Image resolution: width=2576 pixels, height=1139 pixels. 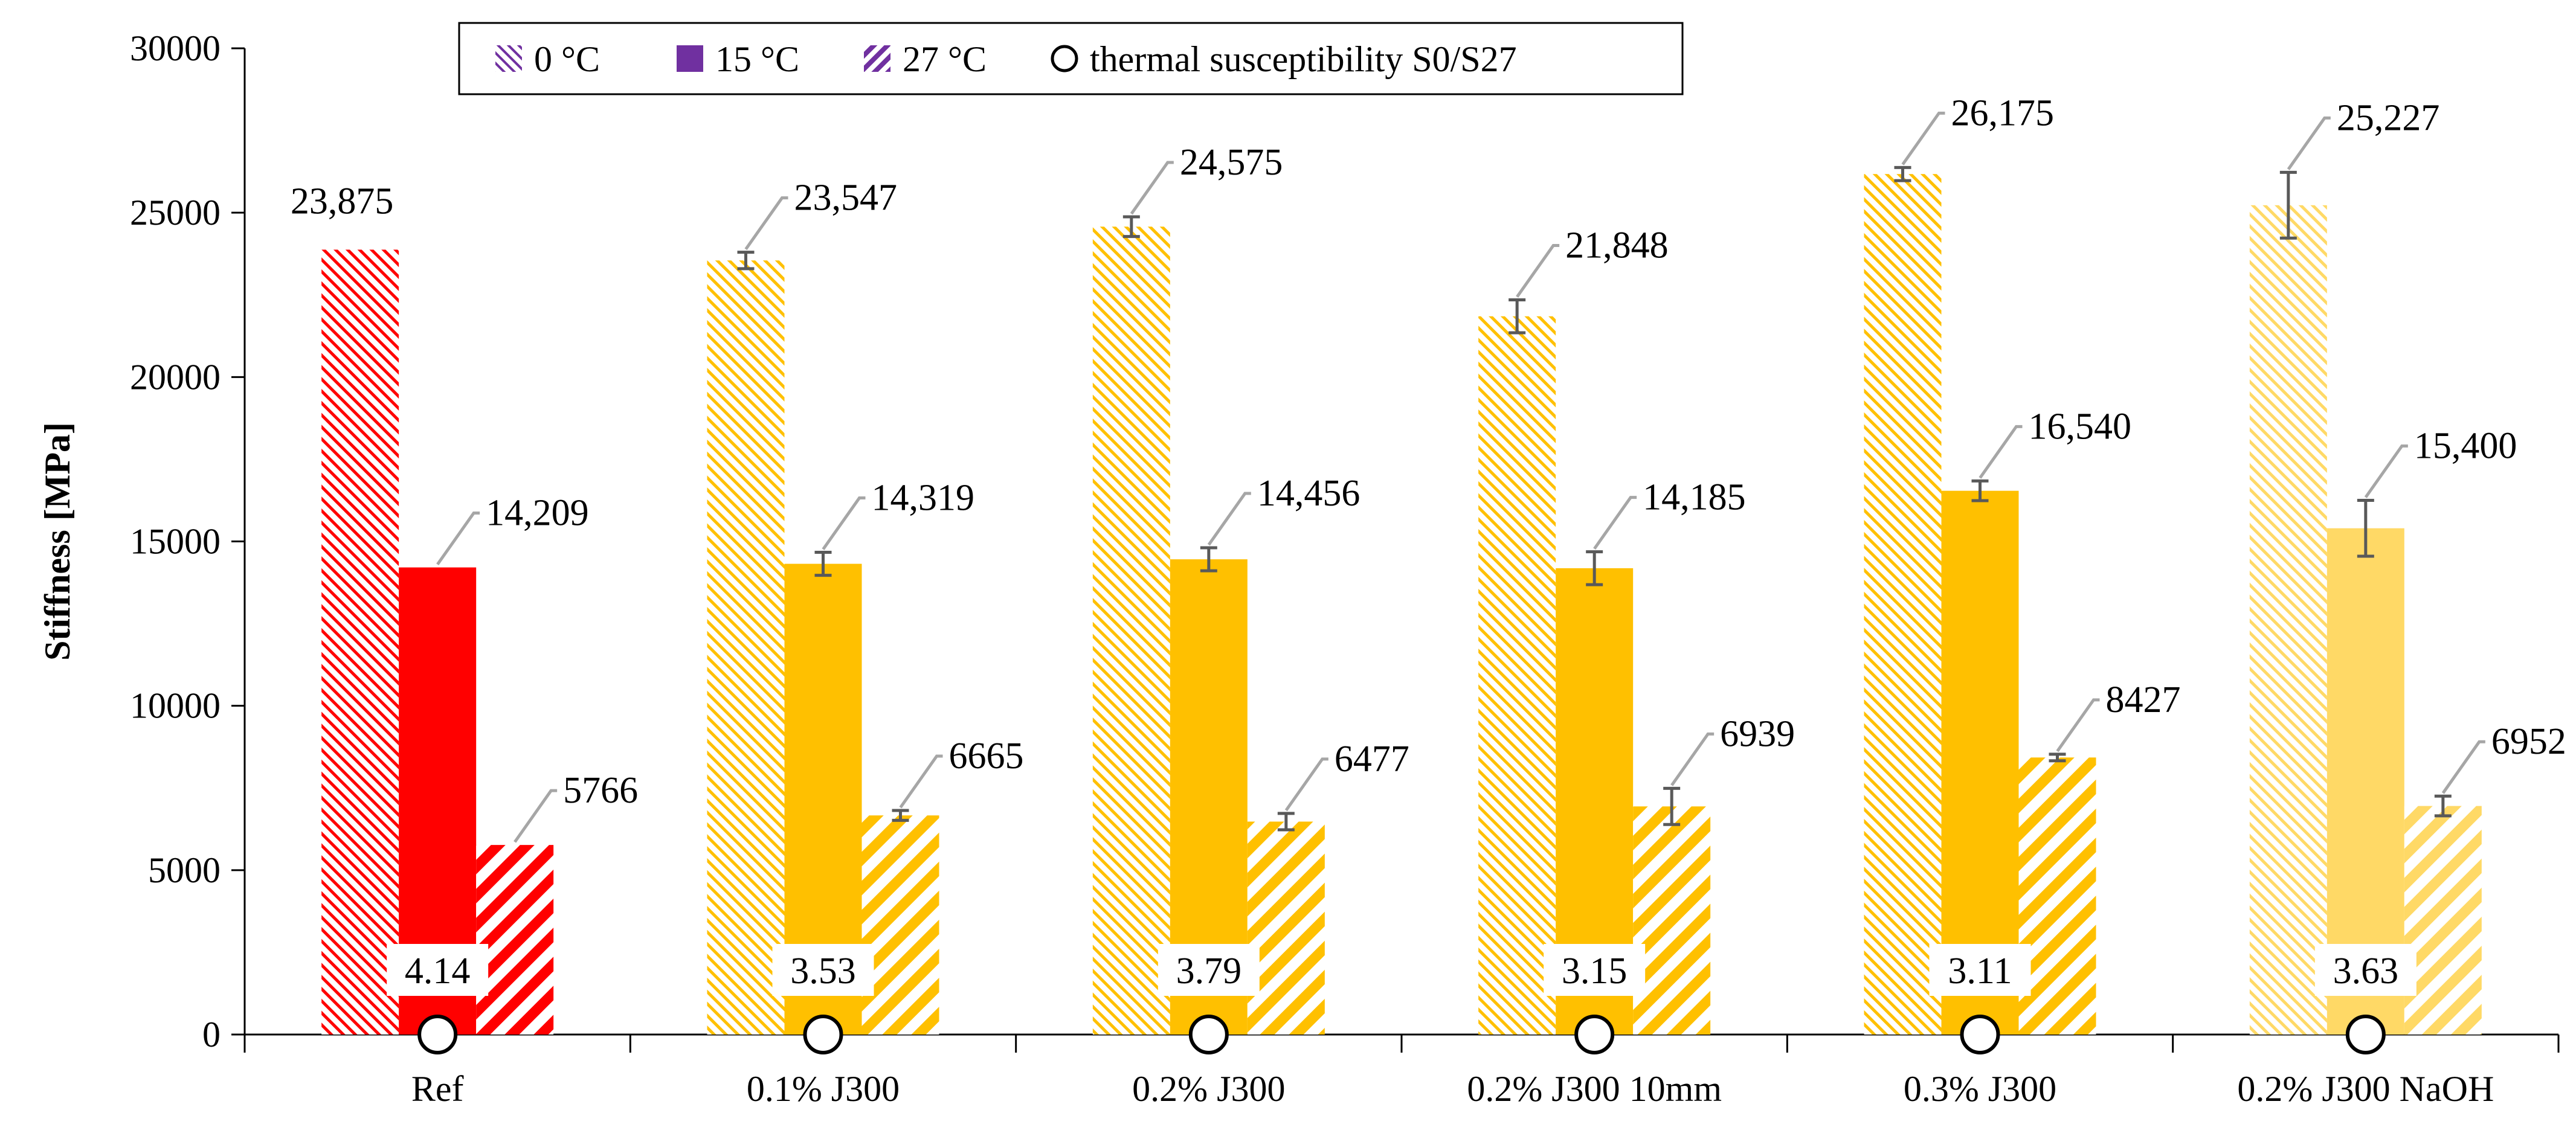 What do you see at coordinates (2388, 117) in the screenshot?
I see `data-label: 25,227` at bounding box center [2388, 117].